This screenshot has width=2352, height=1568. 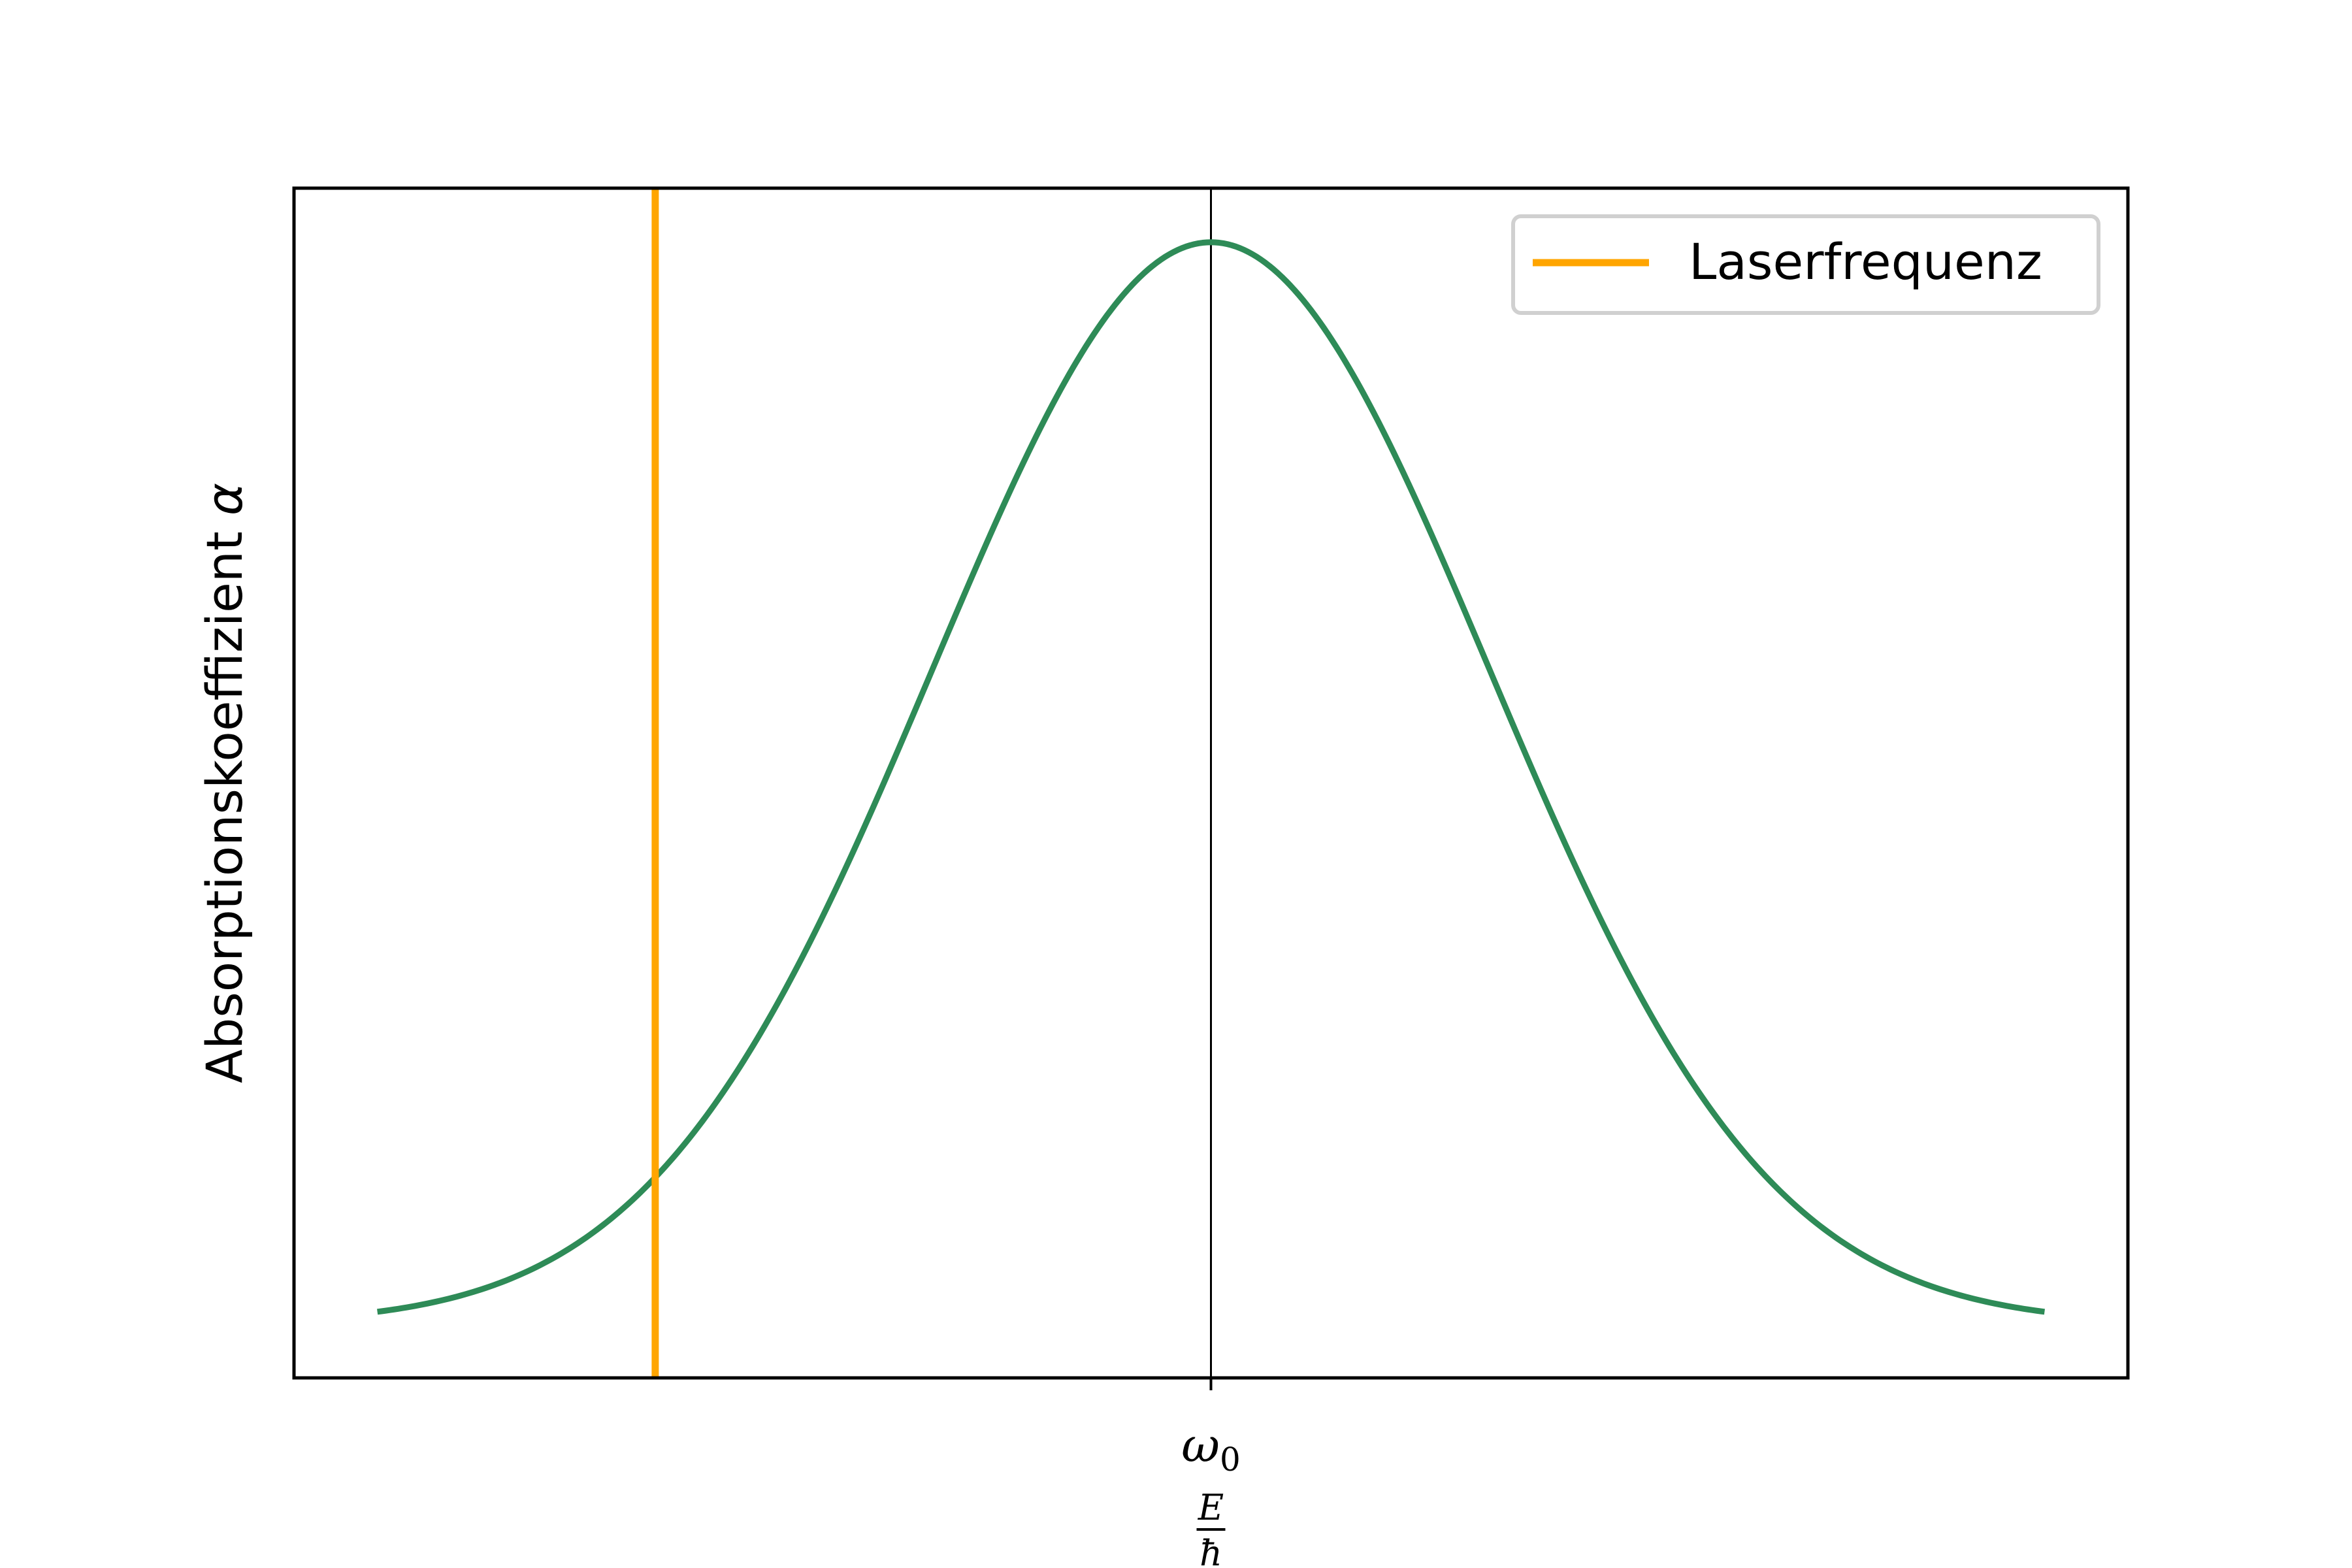 I want to click on legend-label-laserfrequenz: Laserfrequenz, so click(x=1865, y=262).